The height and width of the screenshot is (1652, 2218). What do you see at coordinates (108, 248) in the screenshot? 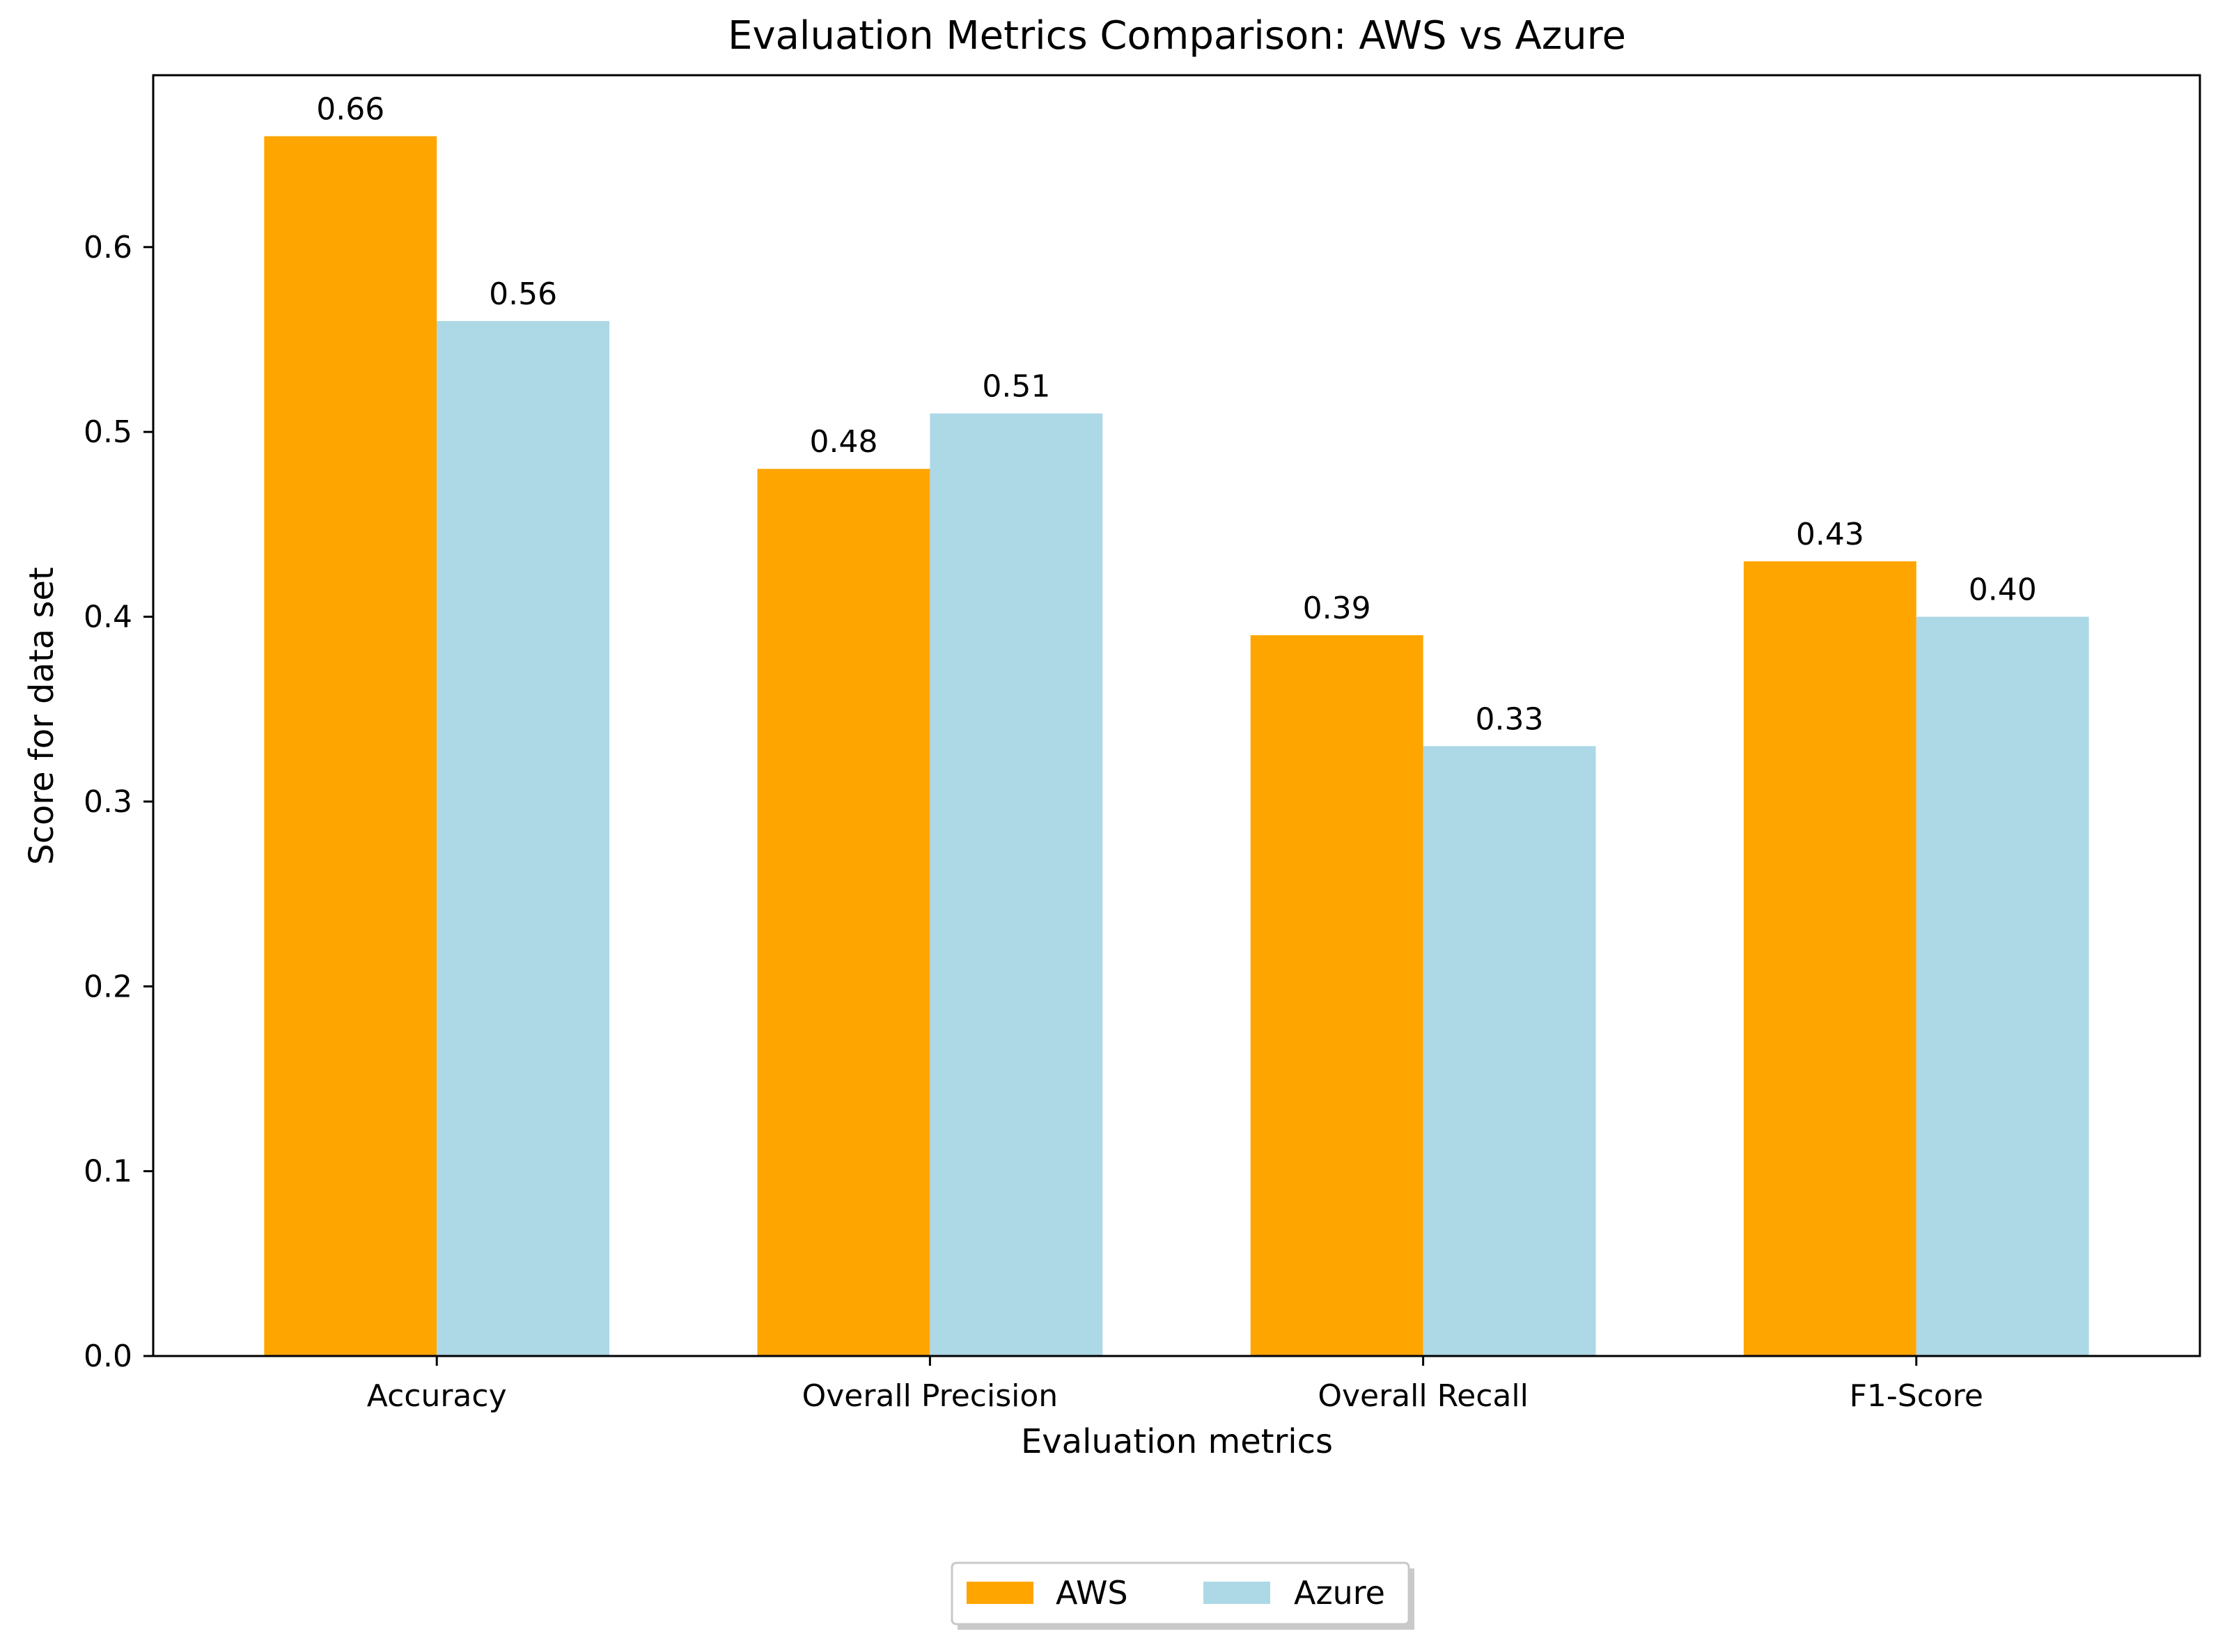
I see `y-tick-label-6: 0.6` at bounding box center [108, 248].